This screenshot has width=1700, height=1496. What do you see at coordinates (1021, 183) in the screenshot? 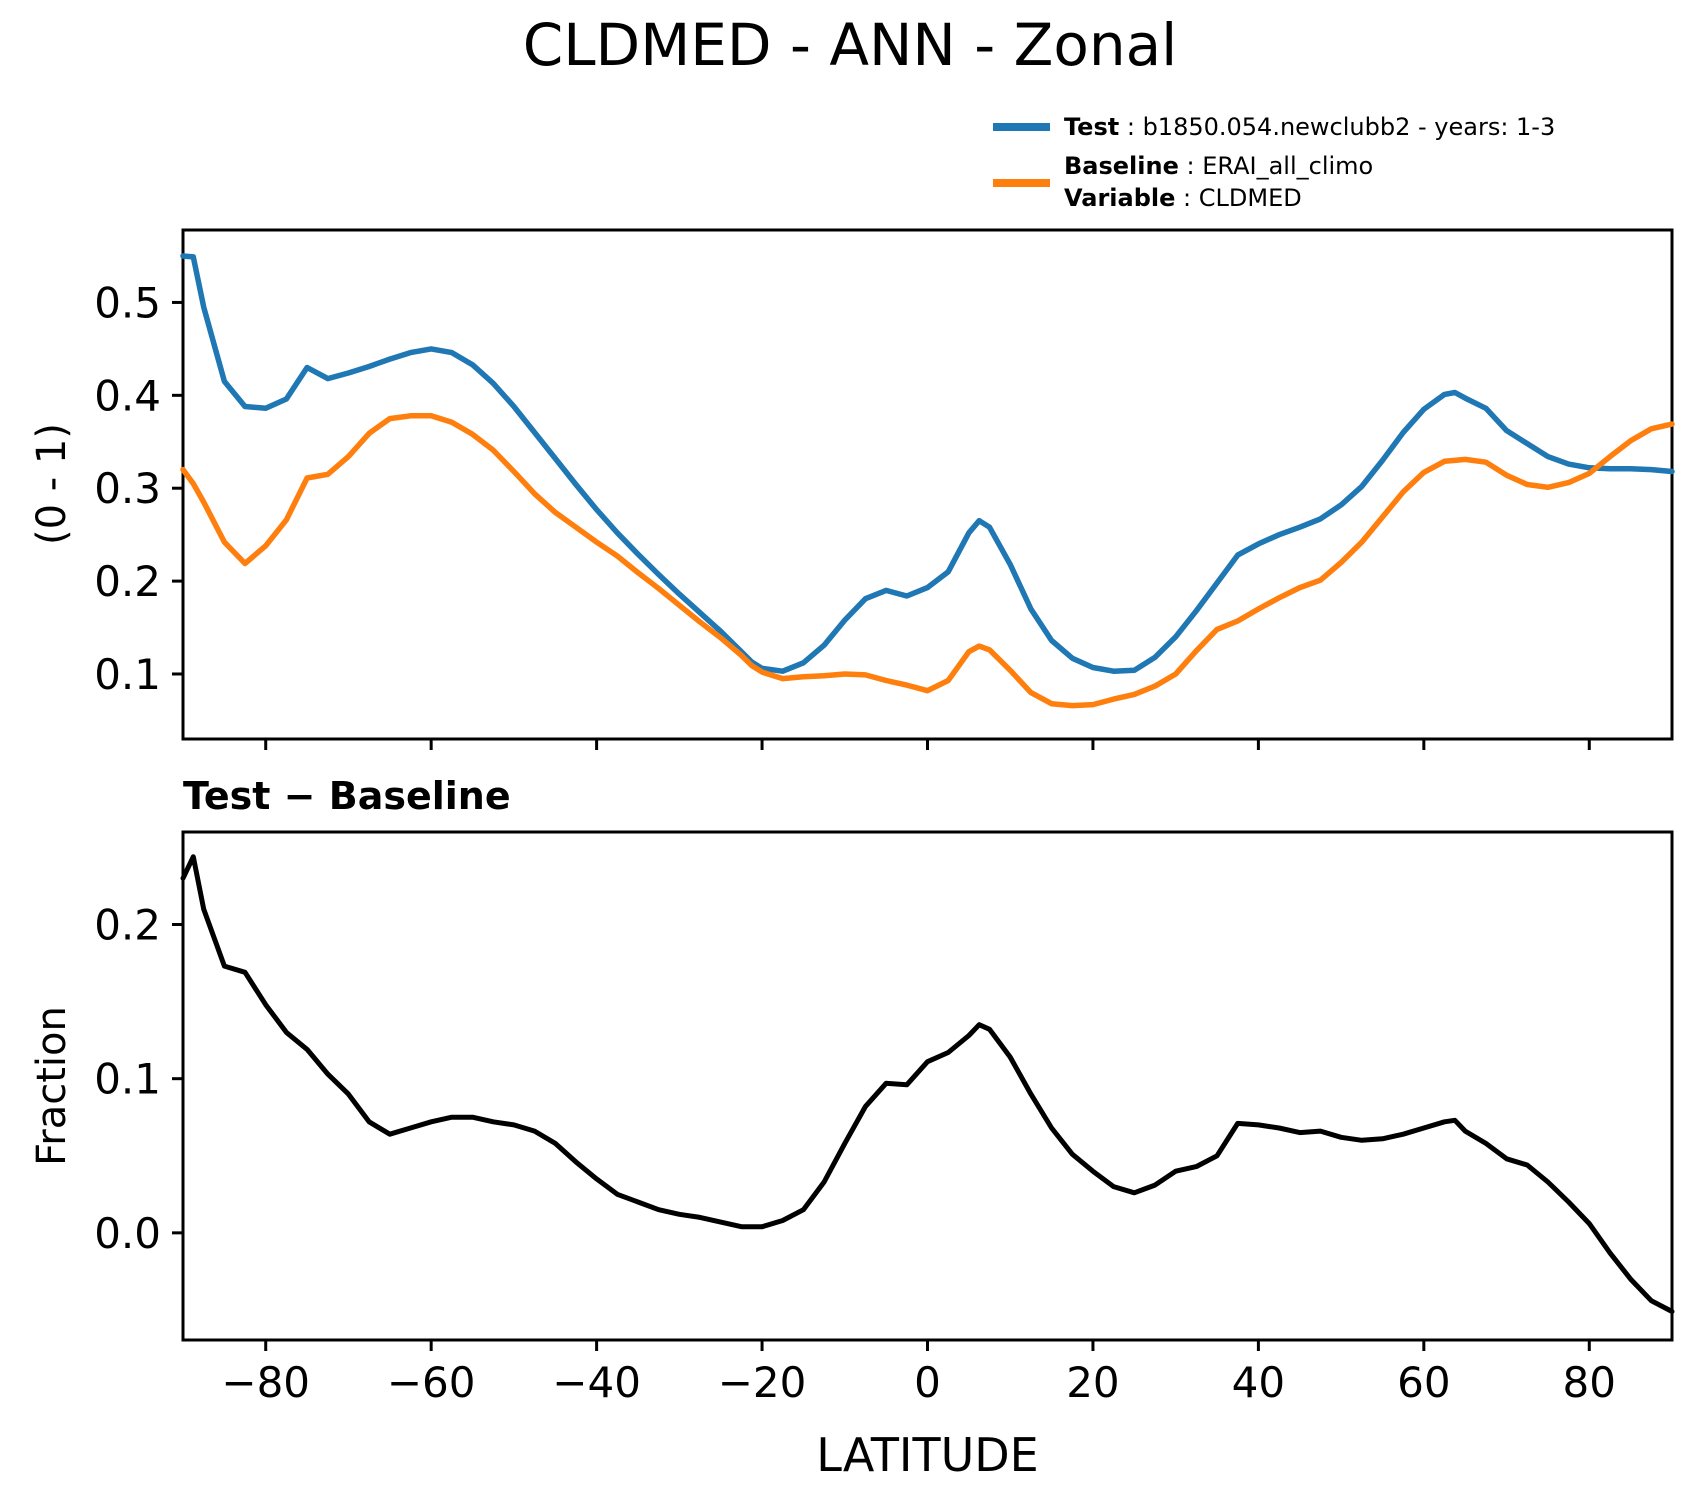
I see `baseline-line-swatch-icon` at bounding box center [1021, 183].